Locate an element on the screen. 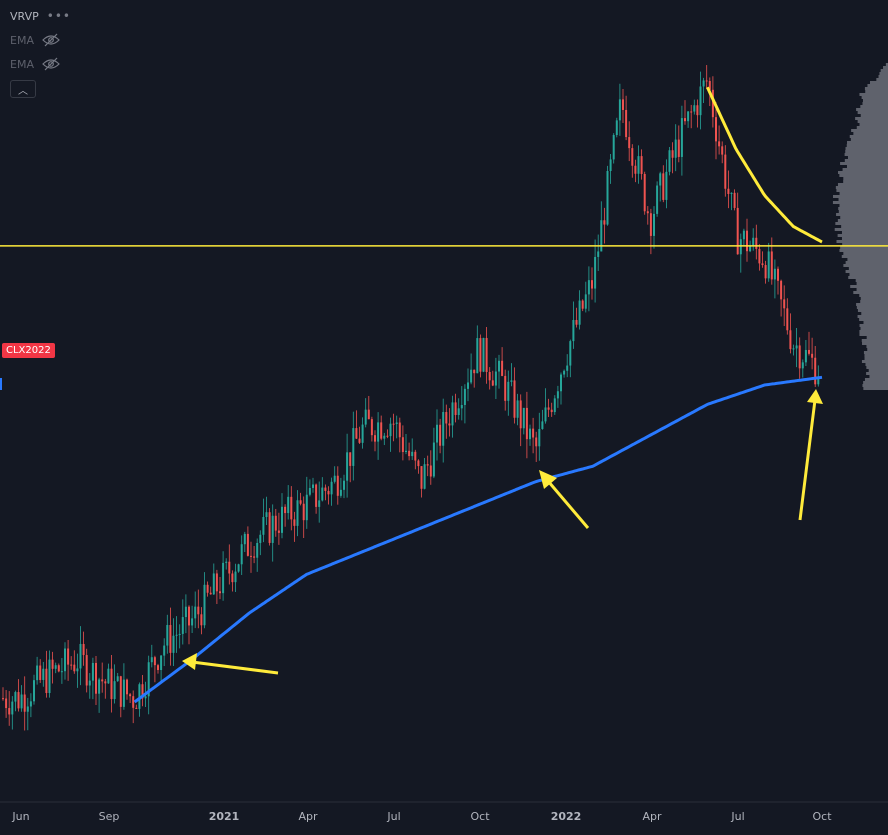 The width and height of the screenshot is (888, 835). symbol-tag: CLX2022 is located at coordinates (28, 350).